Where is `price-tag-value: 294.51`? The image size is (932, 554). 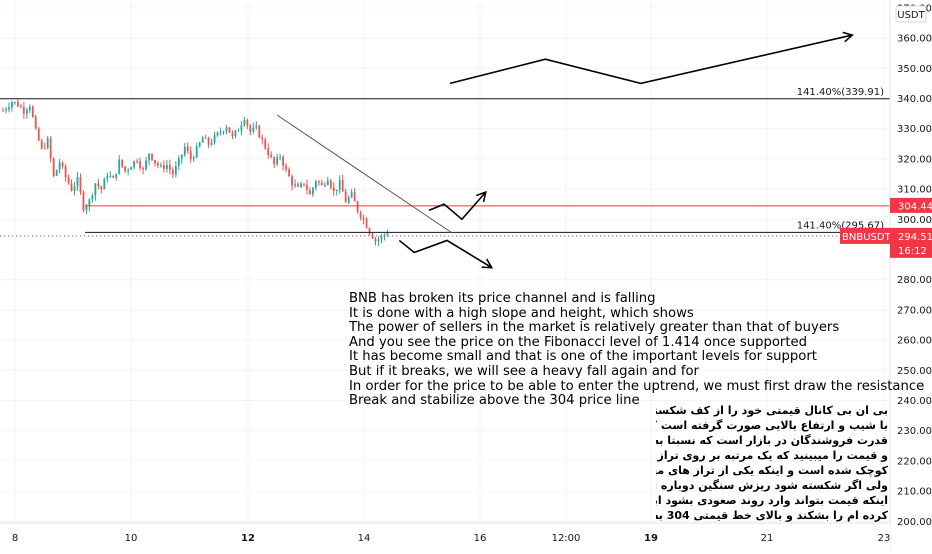 price-tag-value: 294.51 is located at coordinates (915, 237).